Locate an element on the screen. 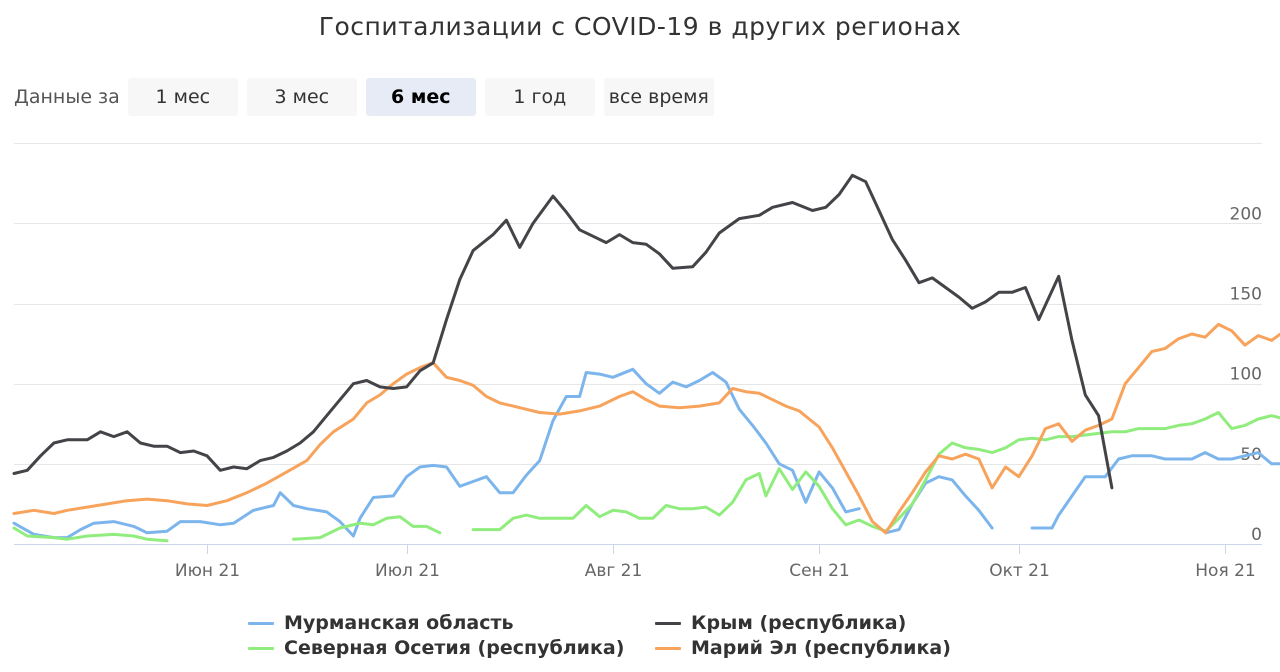 The height and width of the screenshot is (672, 1280). x-tick-label: Окт 21 is located at coordinates (1019, 571).